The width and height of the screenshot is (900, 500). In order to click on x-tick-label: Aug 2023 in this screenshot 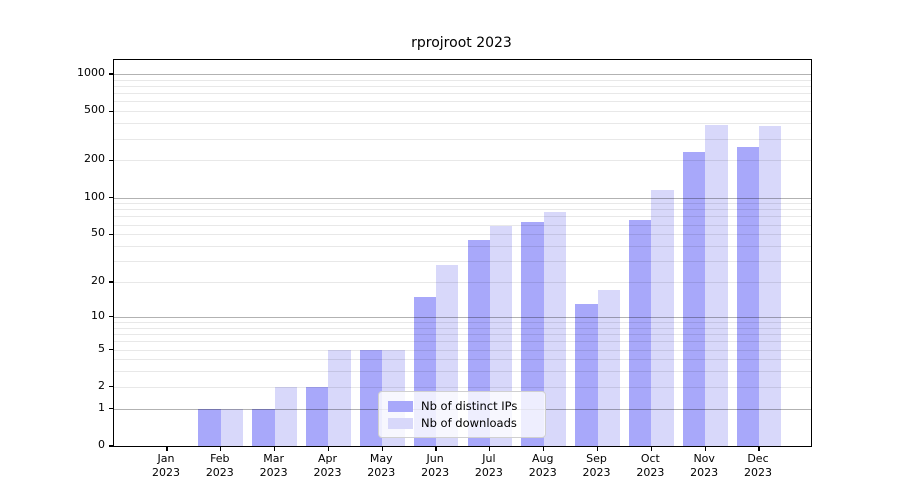, I will do `click(543, 465)`.